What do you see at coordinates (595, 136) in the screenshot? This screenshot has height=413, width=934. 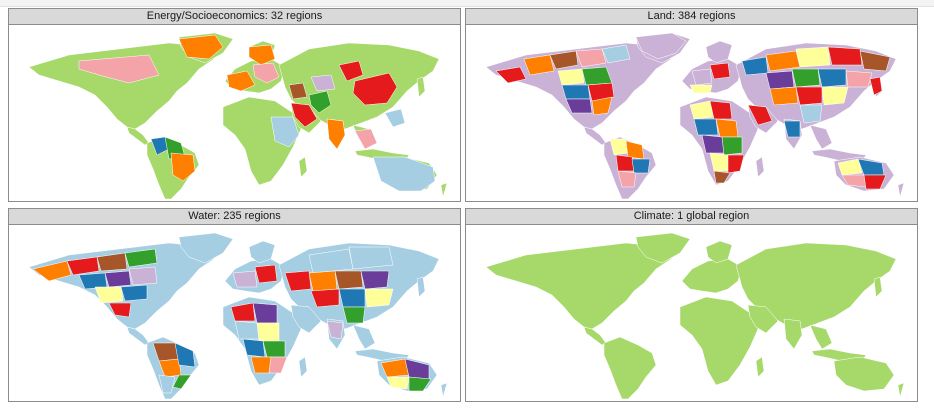 I see `central-america-landmass` at bounding box center [595, 136].